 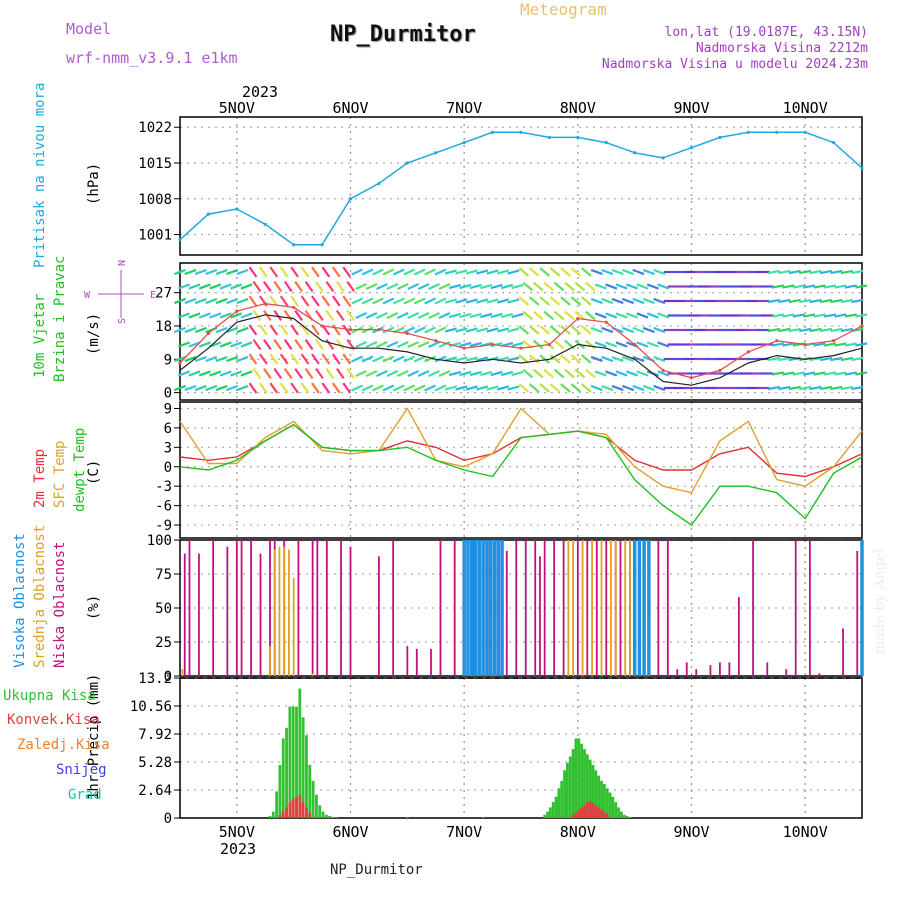 What do you see at coordinates (734, 64) in the screenshot?
I see `model-elevation: Nadmorska Visina u modelu 2024.23m` at bounding box center [734, 64].